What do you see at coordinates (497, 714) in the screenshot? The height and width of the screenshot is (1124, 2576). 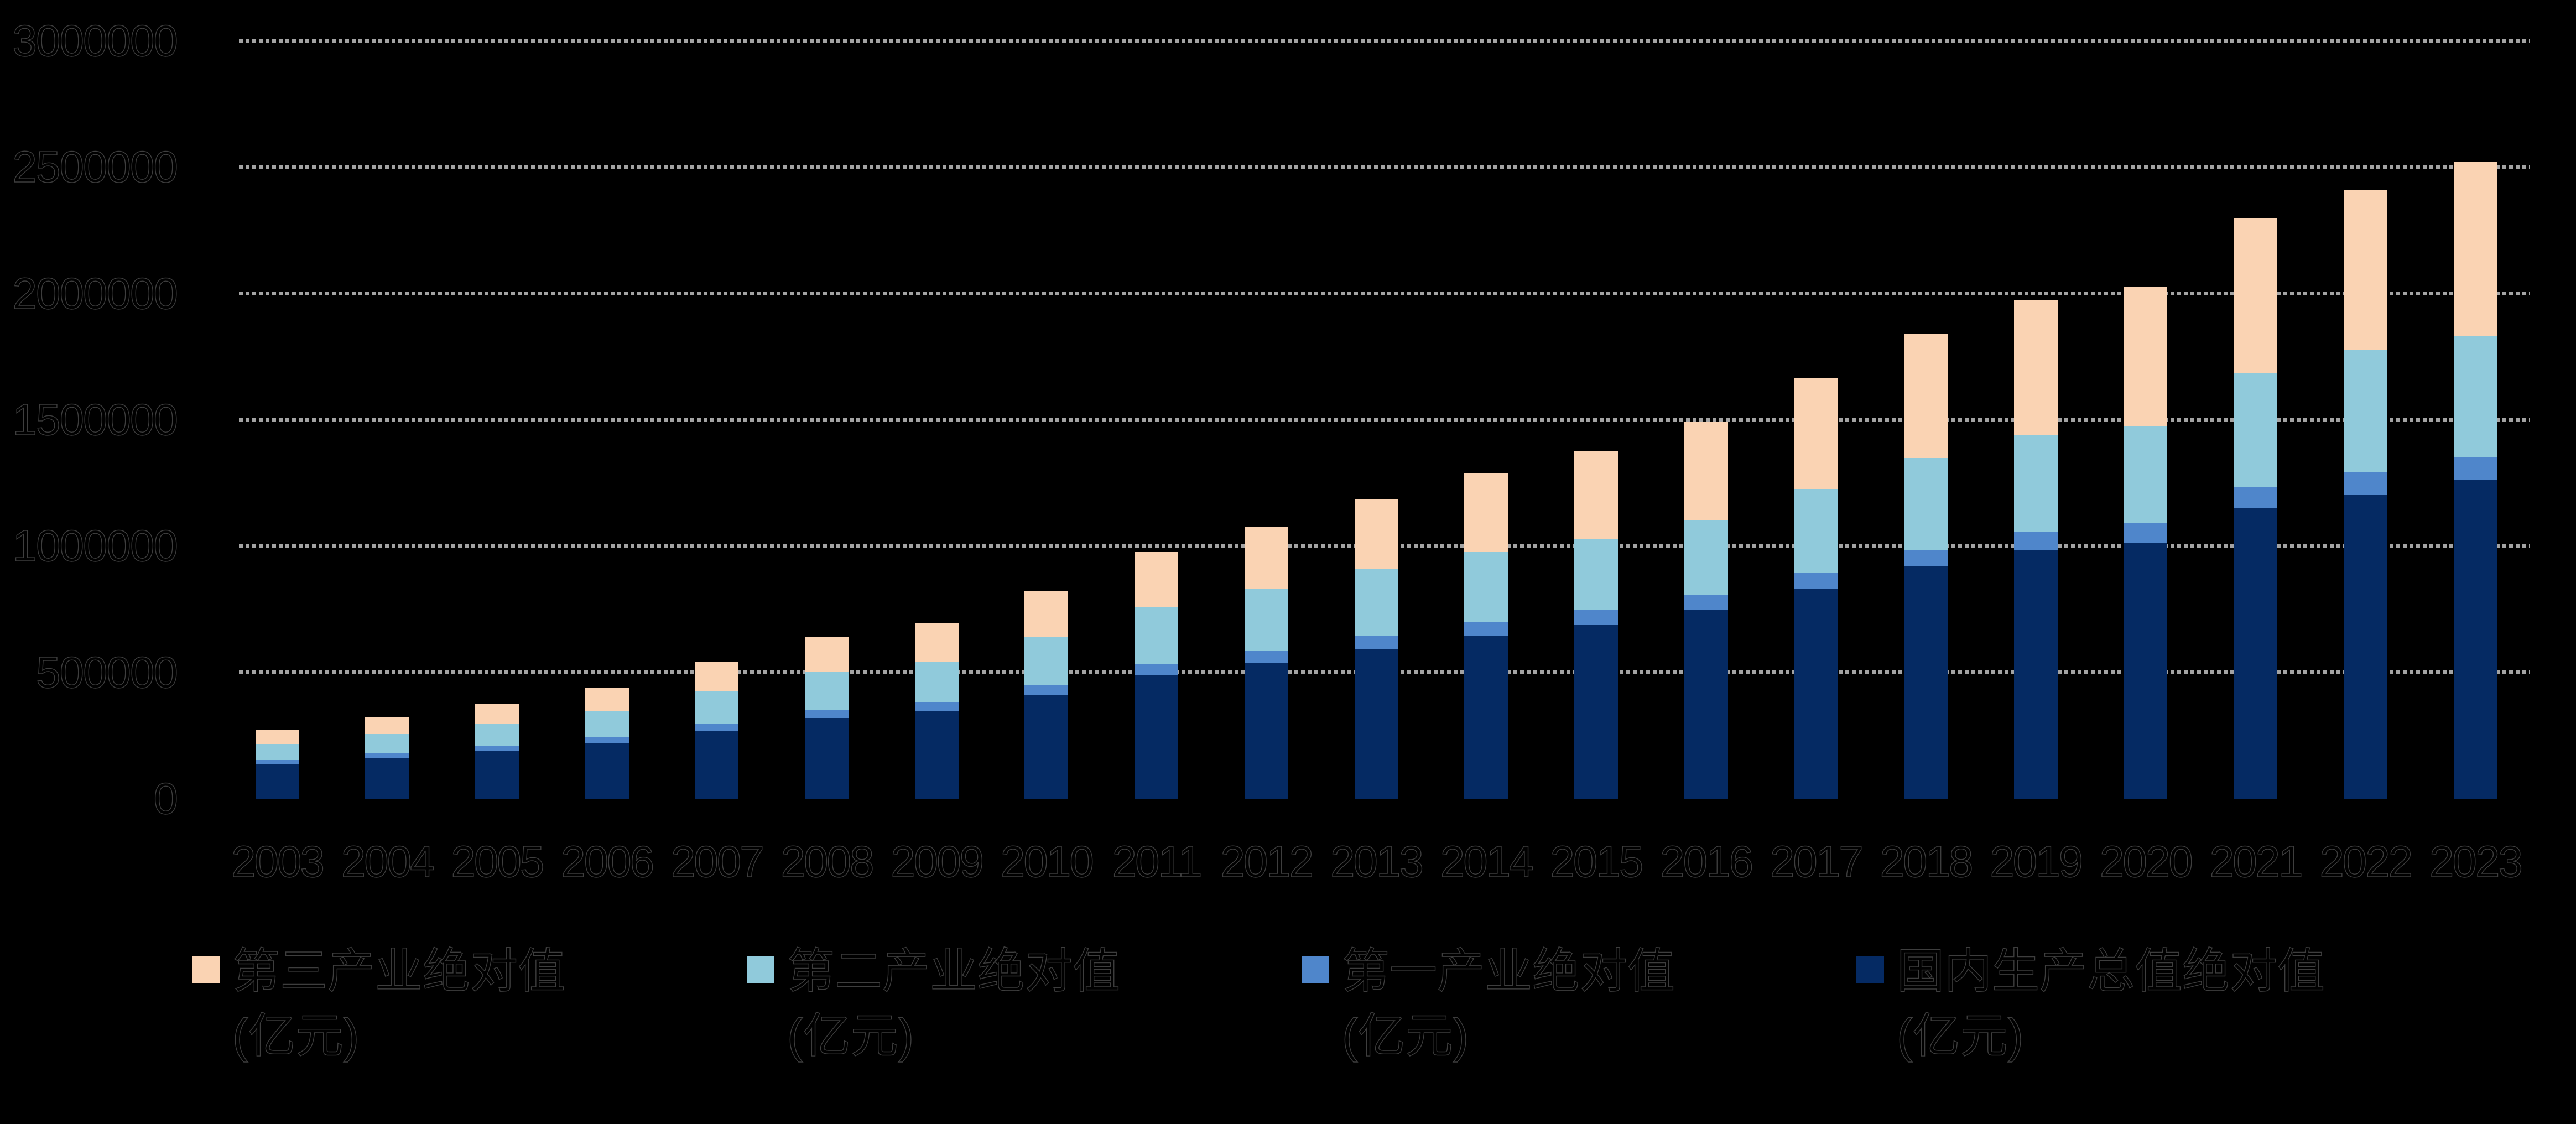 I see `bar-segment-2005-第三产业绝对值(亿元)` at bounding box center [497, 714].